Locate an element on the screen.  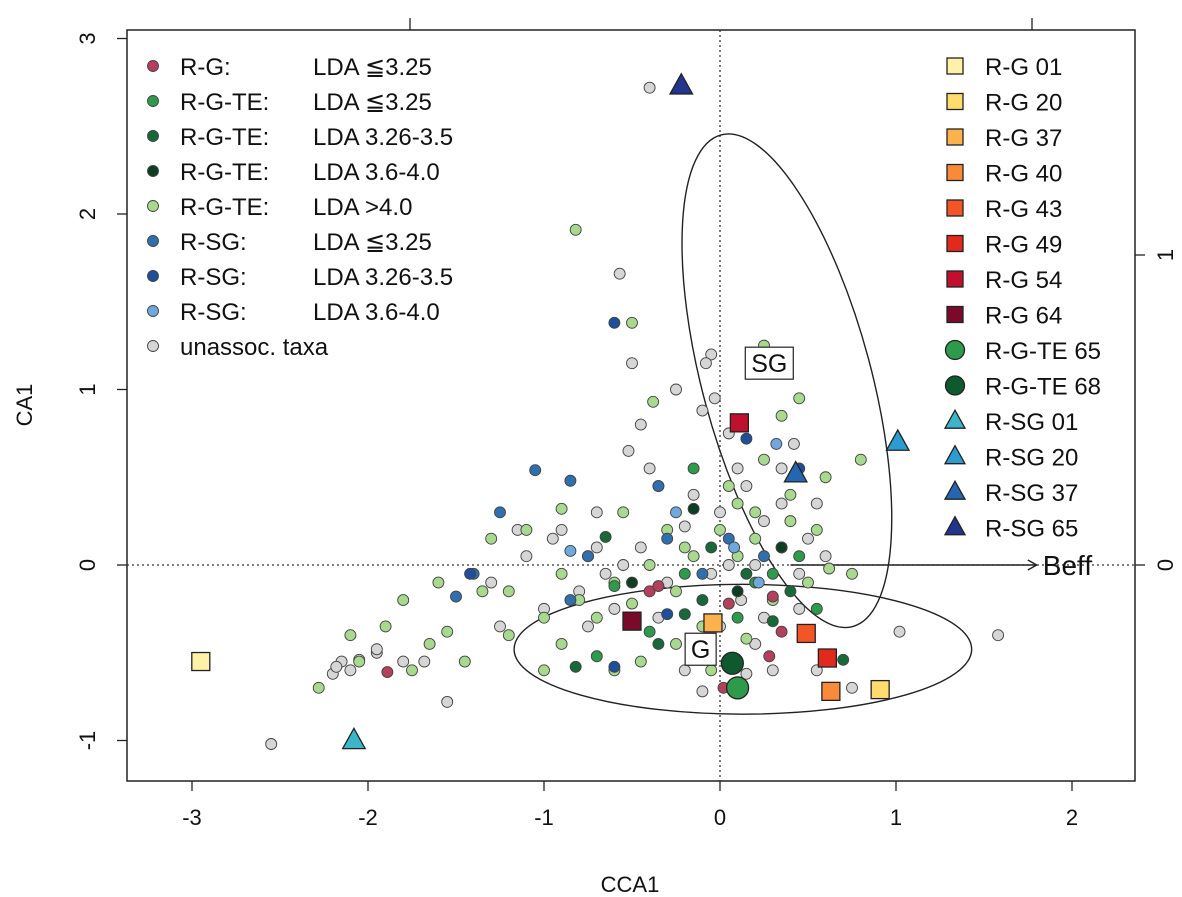
group-labels: SG G is located at coordinates (739, 506).